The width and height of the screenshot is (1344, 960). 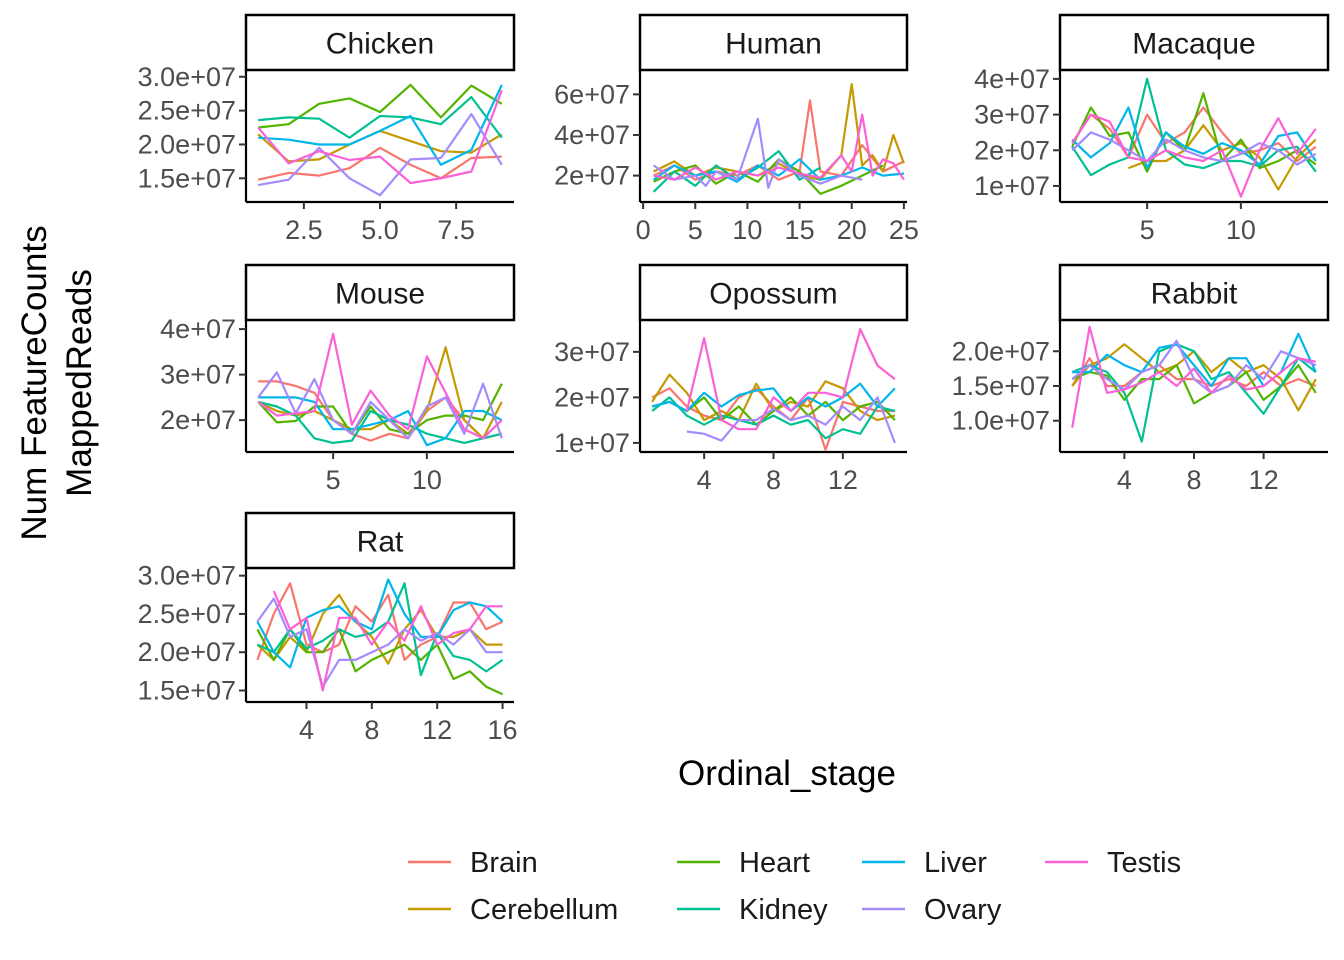 I want to click on series-line-mouse-testis, so click(x=380, y=386).